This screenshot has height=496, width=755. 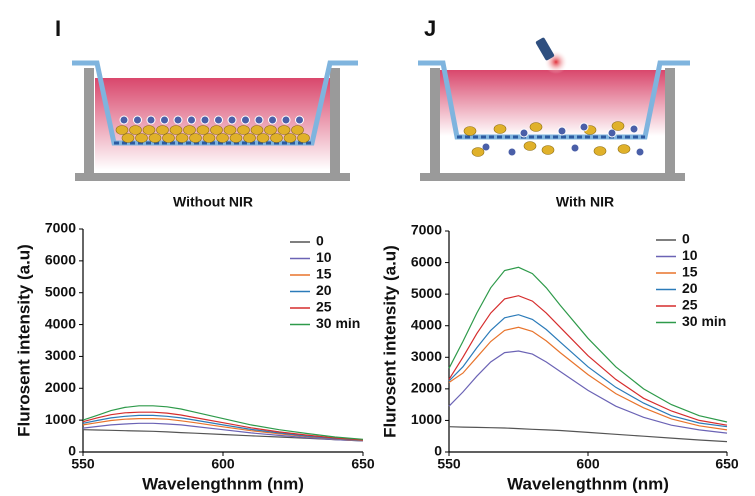 I want to click on panel-label: I, so click(x=58, y=28).